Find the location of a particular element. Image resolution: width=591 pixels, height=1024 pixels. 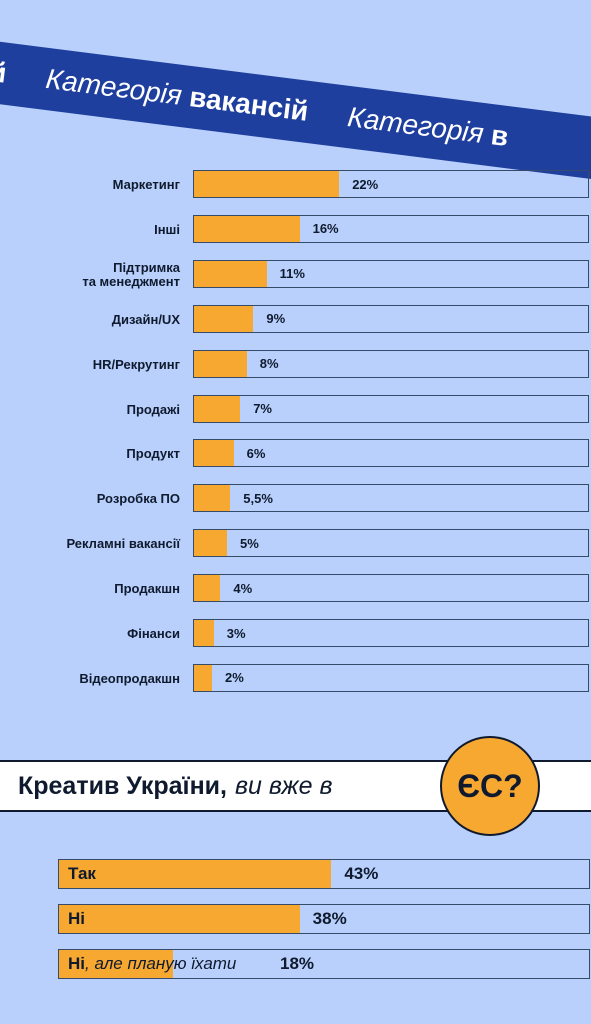

bar-row: Розробка ПО 5,5% is located at coordinates (295, 499).